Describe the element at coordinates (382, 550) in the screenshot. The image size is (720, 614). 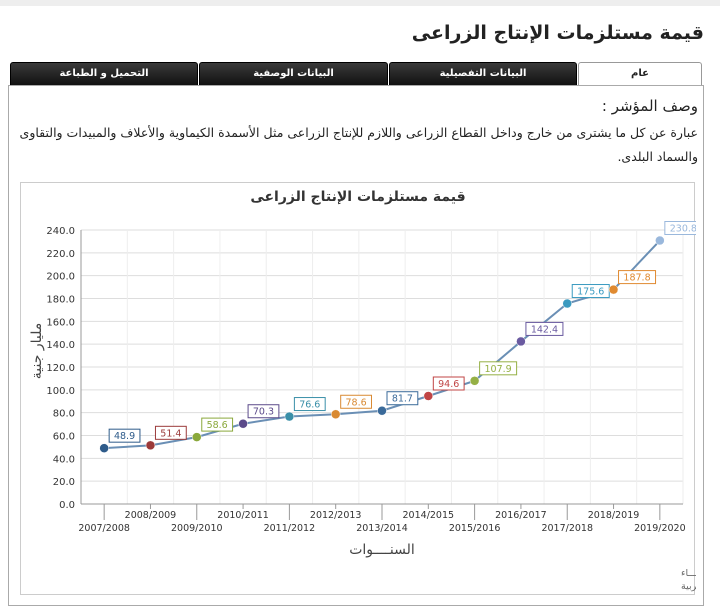
I see `x-axis-label: السنــــوات` at that location.